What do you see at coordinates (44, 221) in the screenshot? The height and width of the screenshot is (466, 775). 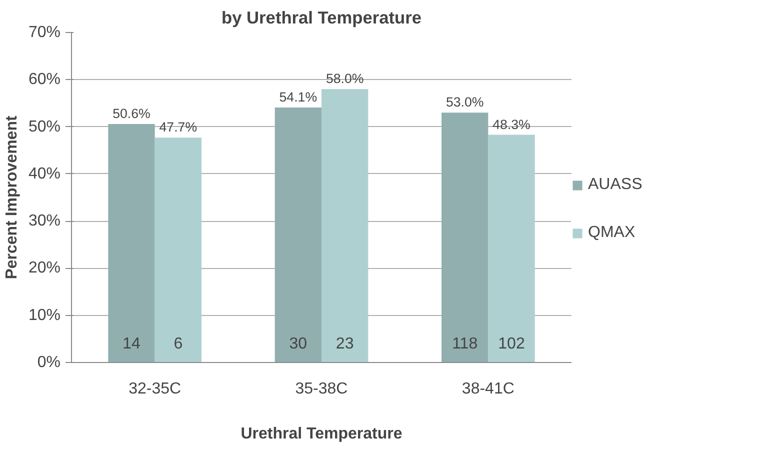 I see `y-tick-label: 30%` at bounding box center [44, 221].